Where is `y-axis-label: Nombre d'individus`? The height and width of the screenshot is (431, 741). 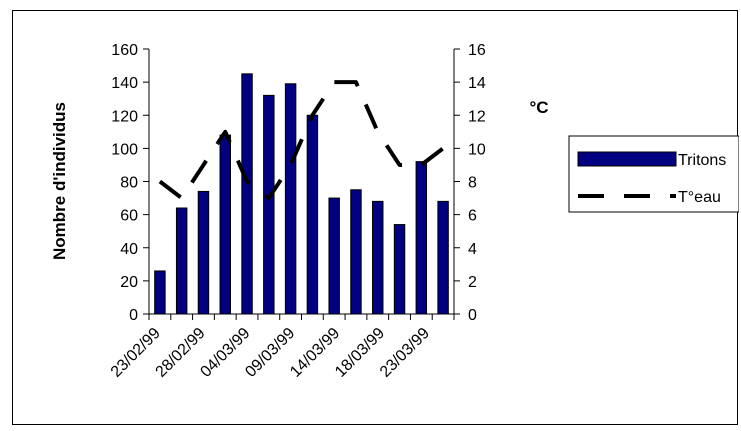
y-axis-label: Nombre d'individus is located at coordinates (59, 181).